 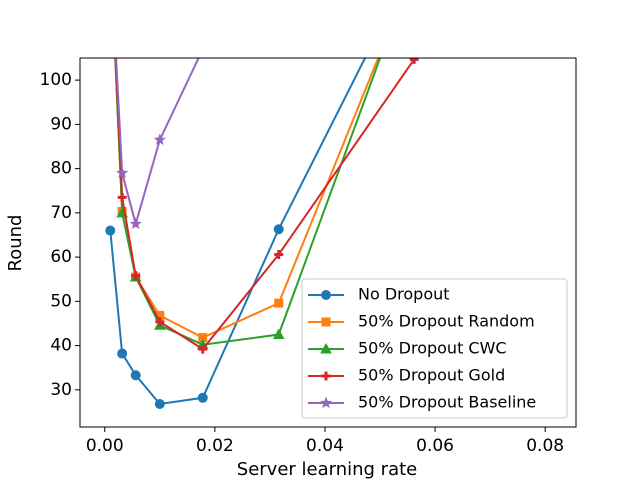 What do you see at coordinates (61, 213) in the screenshot?
I see `y-tick-label: 70` at bounding box center [61, 213].